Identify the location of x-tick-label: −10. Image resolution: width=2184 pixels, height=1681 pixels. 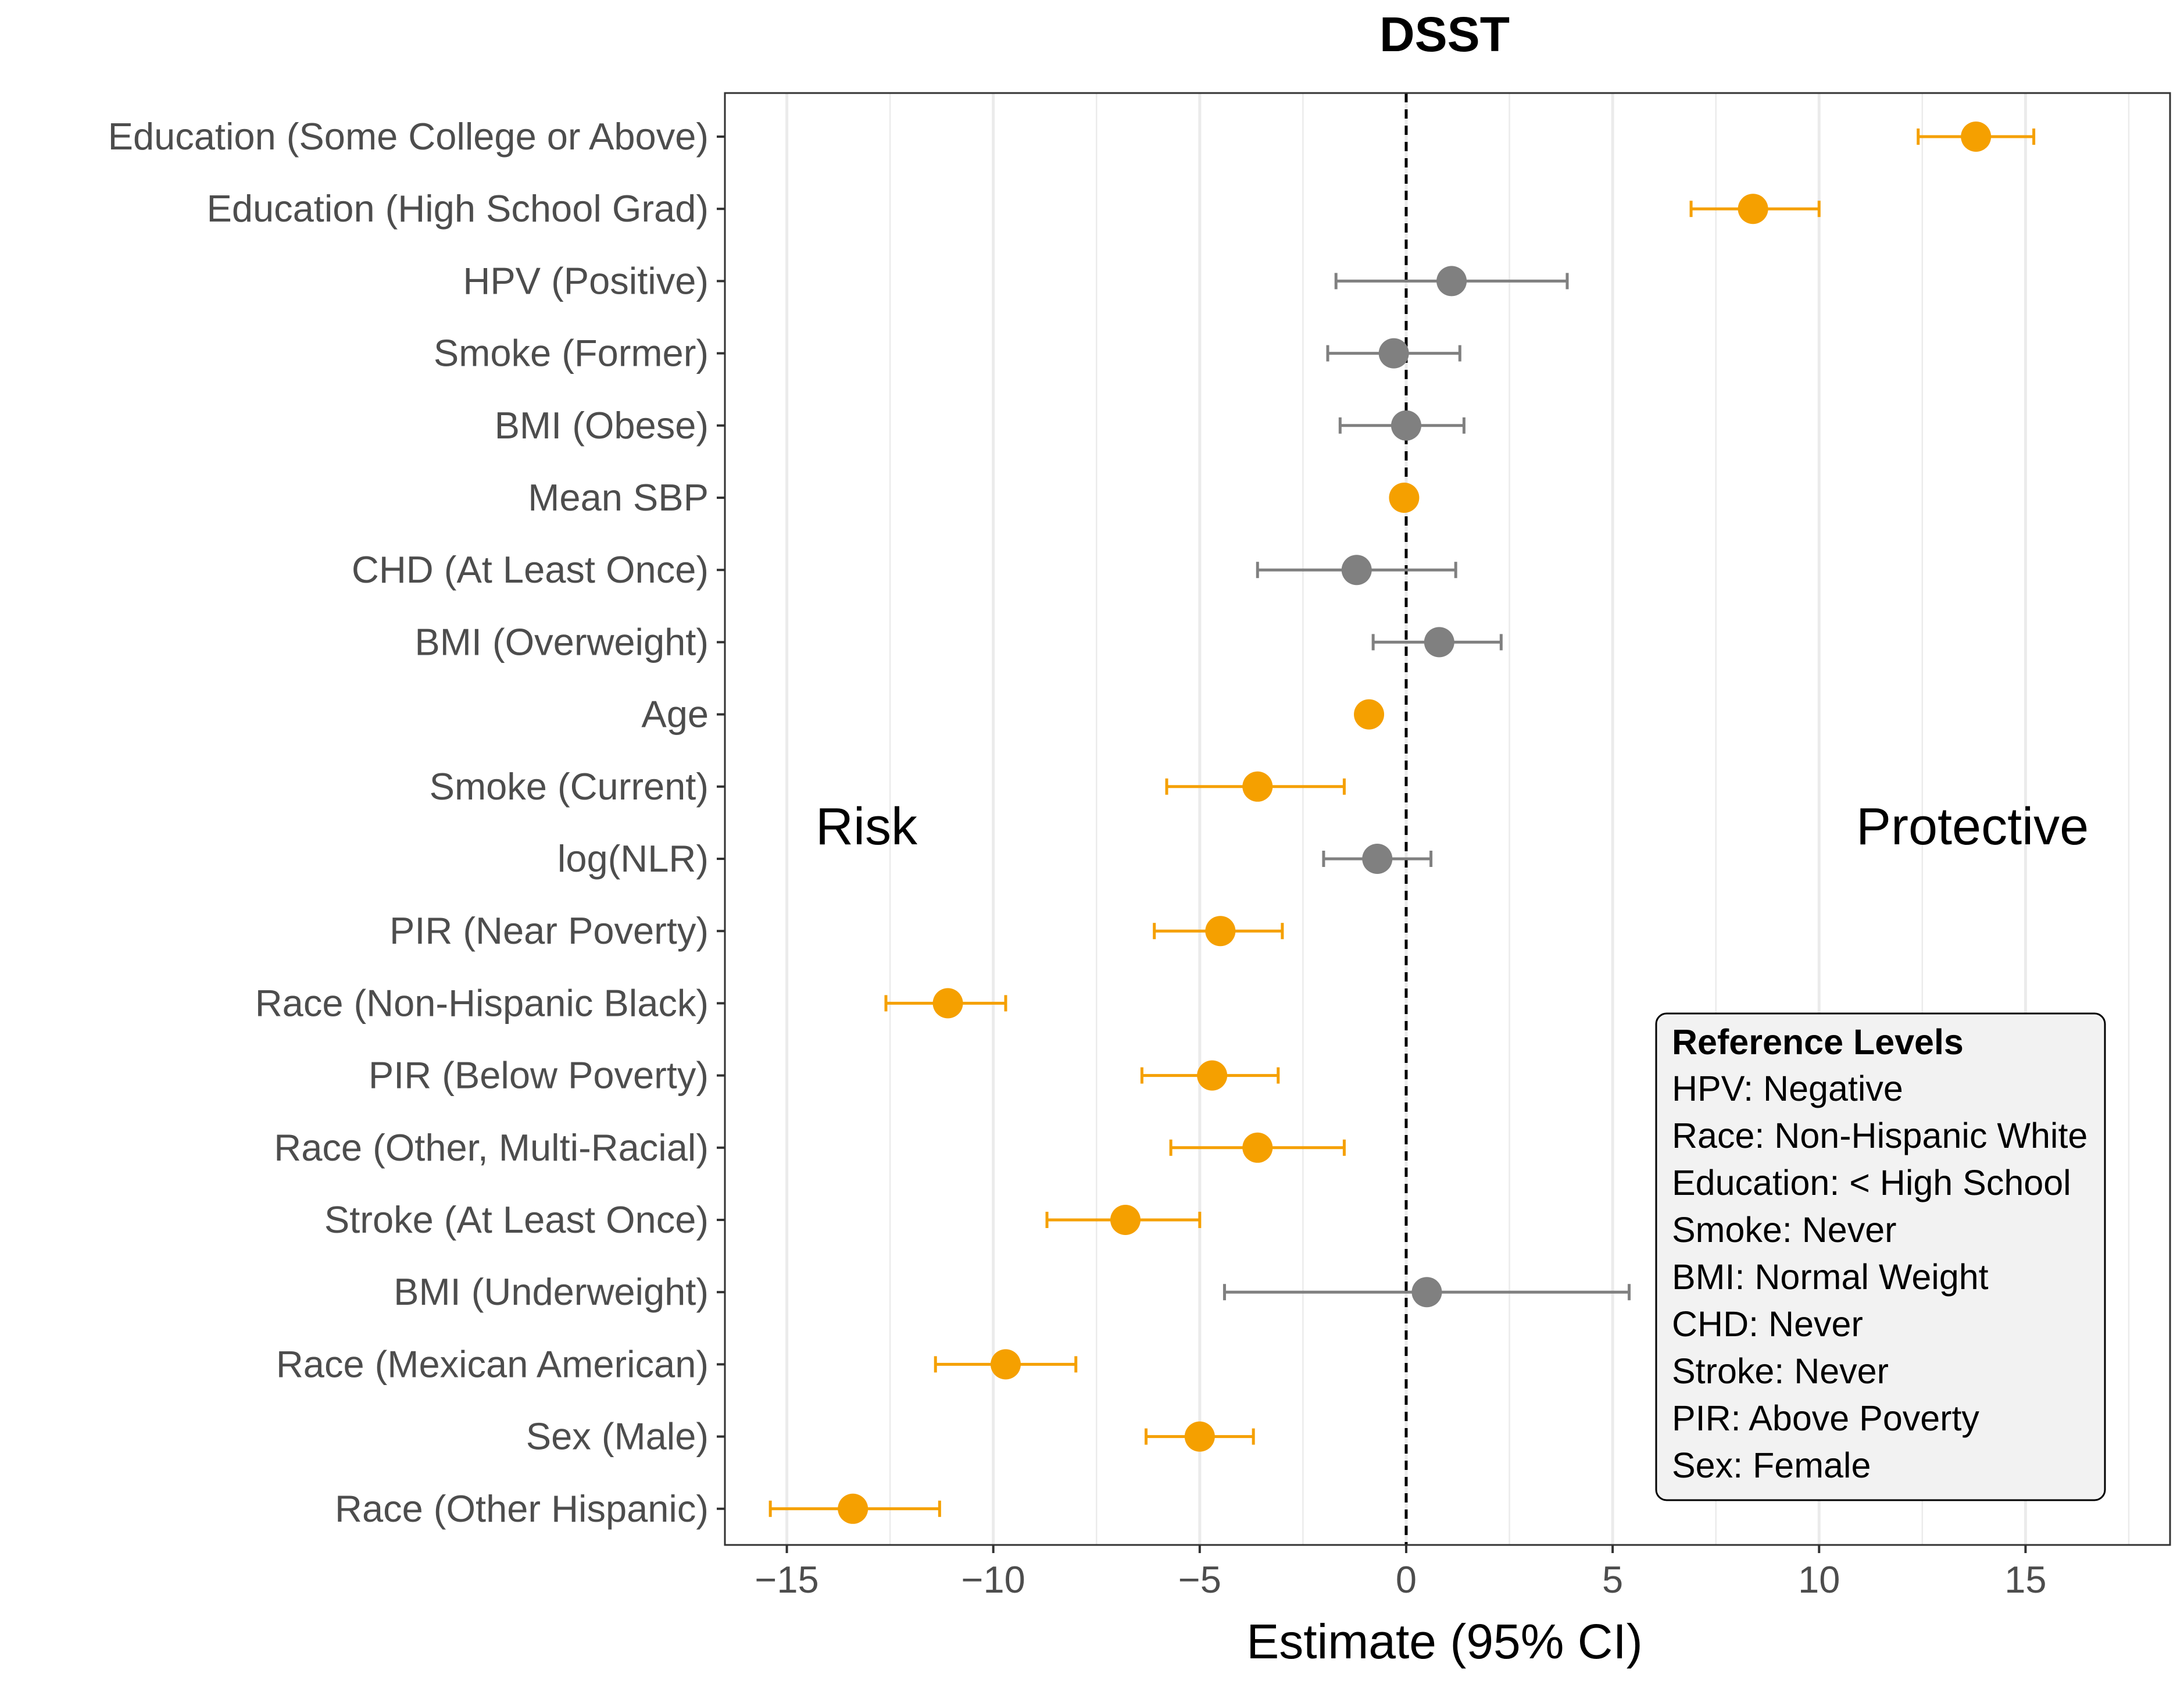
(993, 1579).